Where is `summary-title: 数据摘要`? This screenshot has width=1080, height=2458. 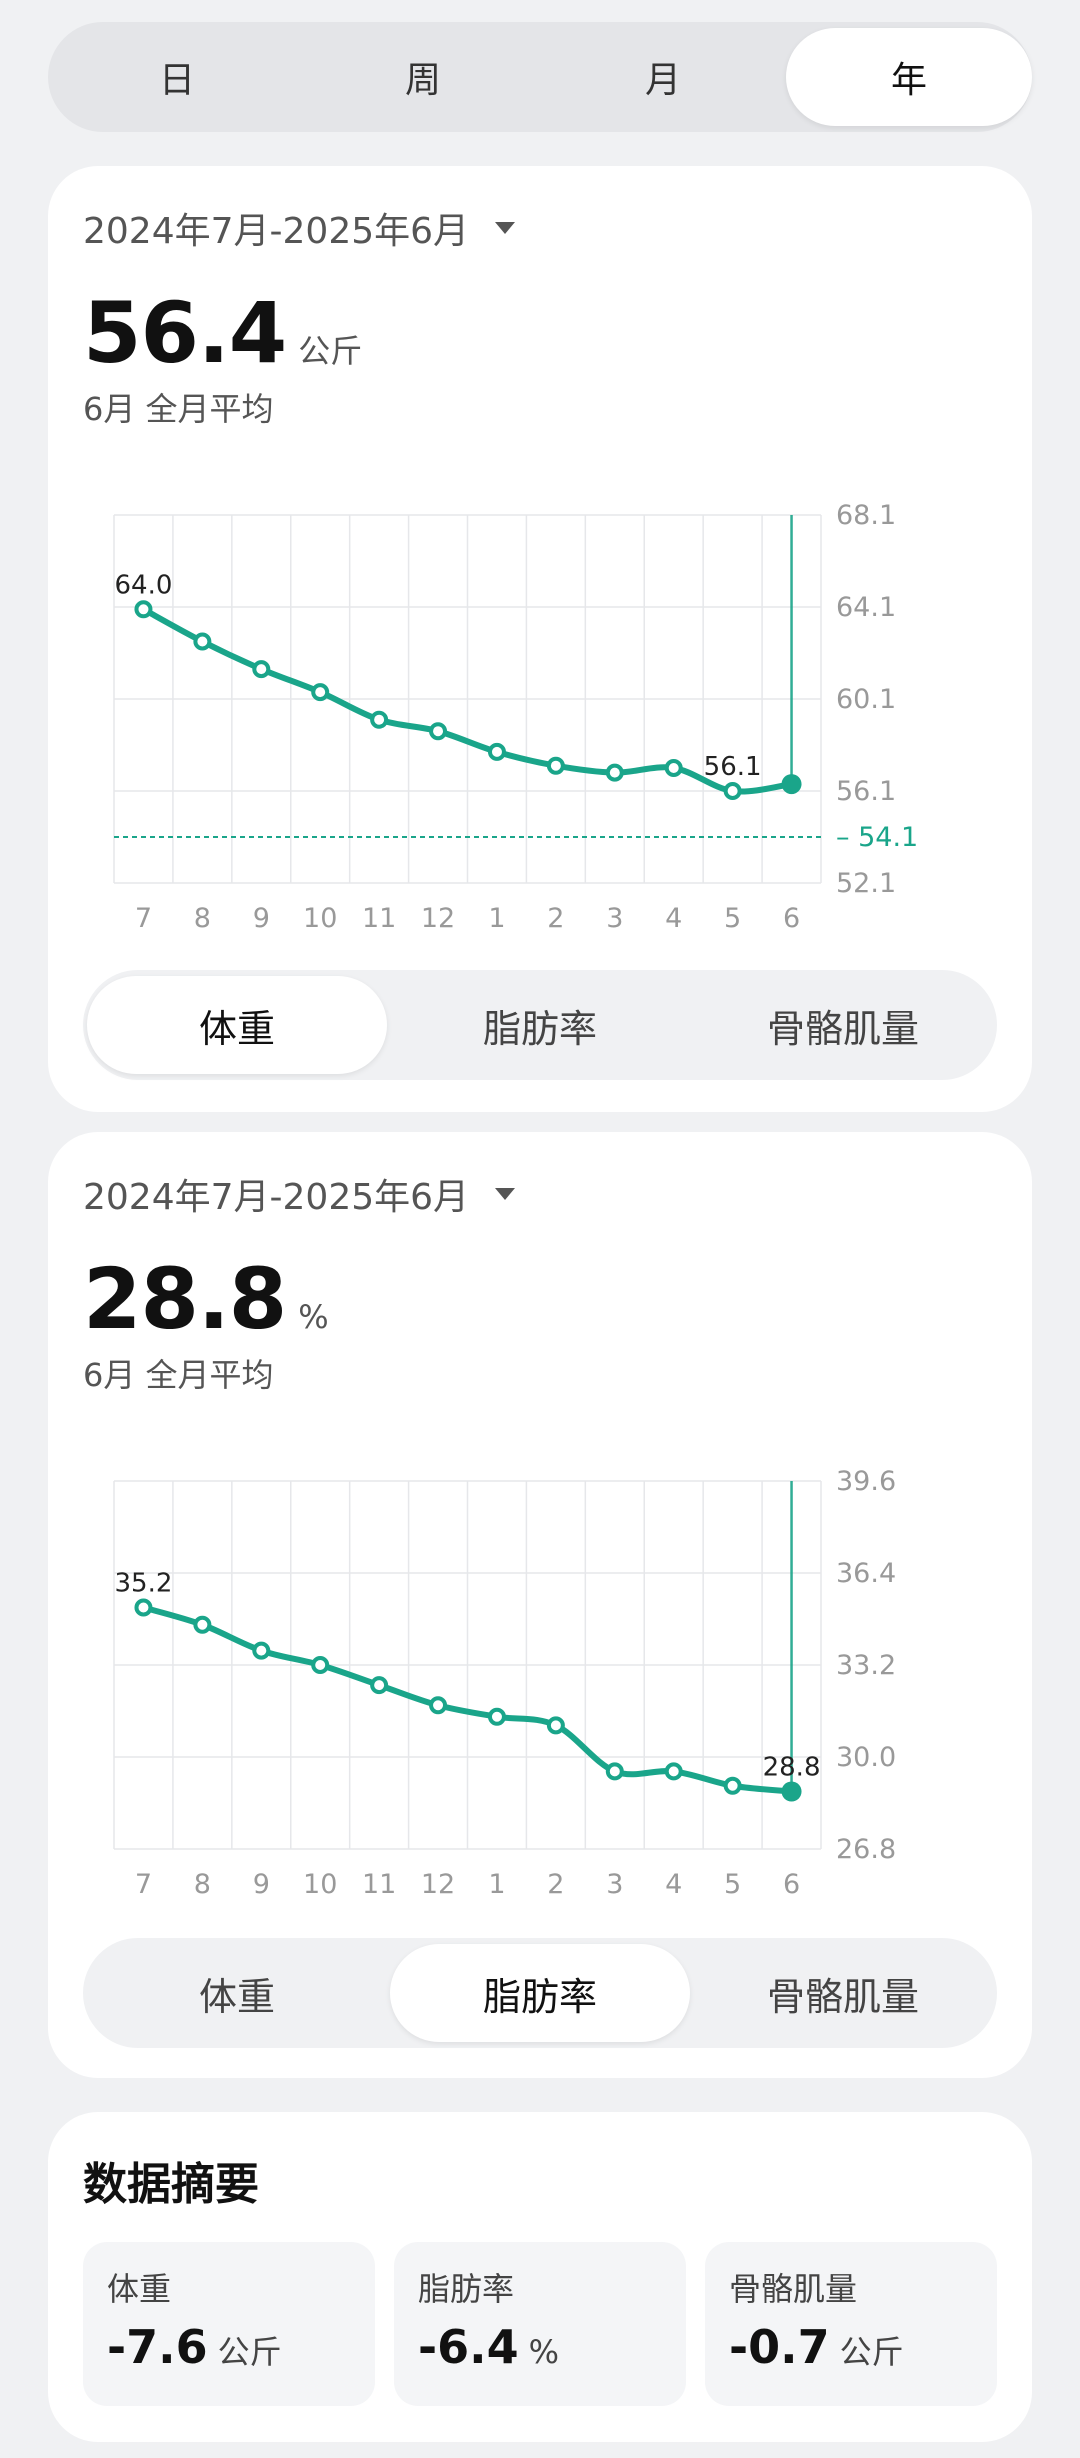
summary-title: 数据摘要 is located at coordinates (171, 2184).